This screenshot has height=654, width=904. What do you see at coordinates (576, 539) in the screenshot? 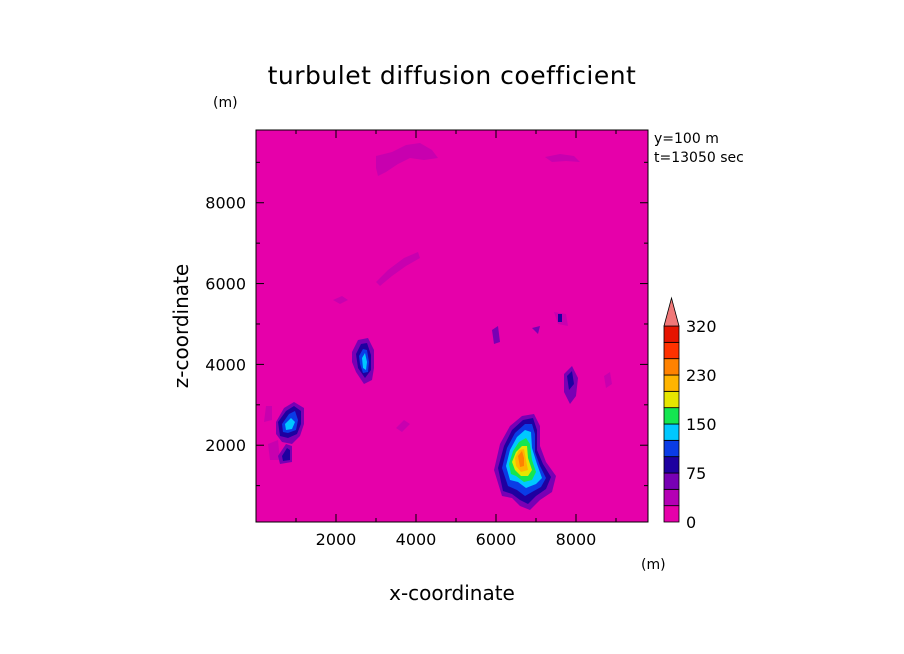
I see `x-tick-label: 8000` at bounding box center [576, 539].